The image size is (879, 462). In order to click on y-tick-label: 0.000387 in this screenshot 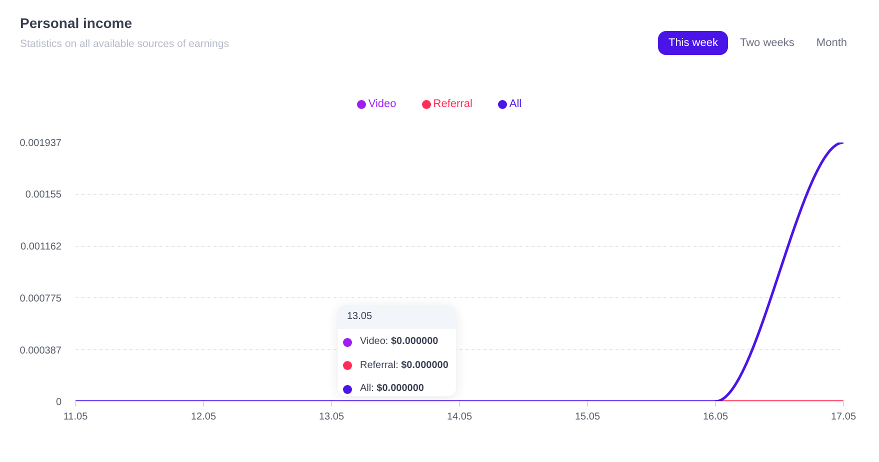, I will do `click(41, 350)`.